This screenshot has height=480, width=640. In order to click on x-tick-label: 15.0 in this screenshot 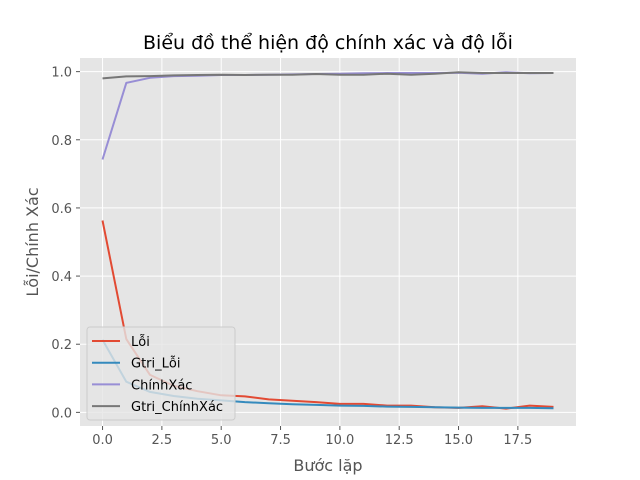, I will do `click(458, 440)`.